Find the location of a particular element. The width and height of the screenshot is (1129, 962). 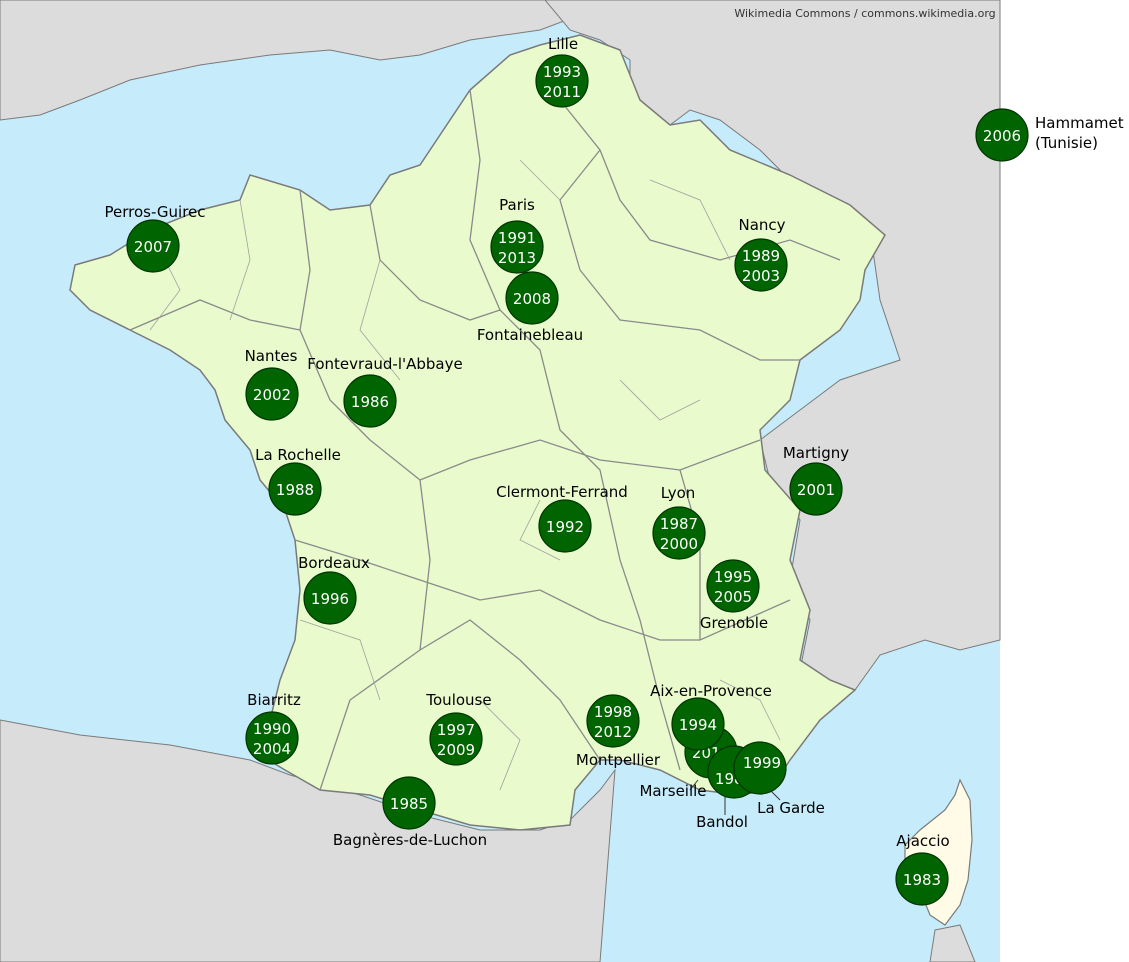

year-label: 1998 is located at coordinates (613, 712).